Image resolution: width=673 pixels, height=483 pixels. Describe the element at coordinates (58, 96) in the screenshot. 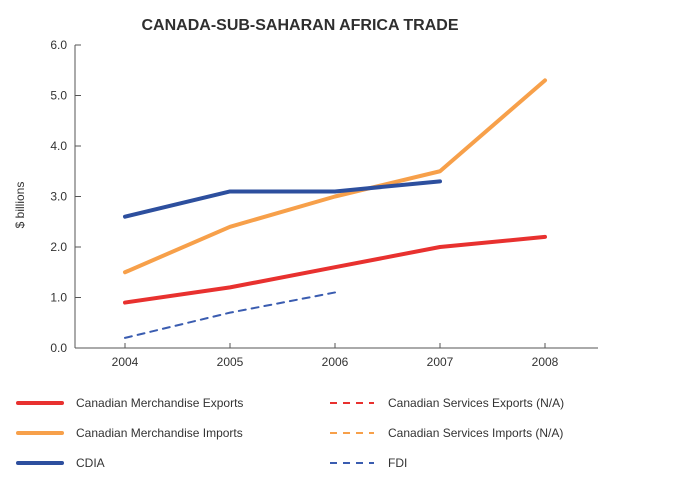

I see `y-tick-label: 5.0` at that location.